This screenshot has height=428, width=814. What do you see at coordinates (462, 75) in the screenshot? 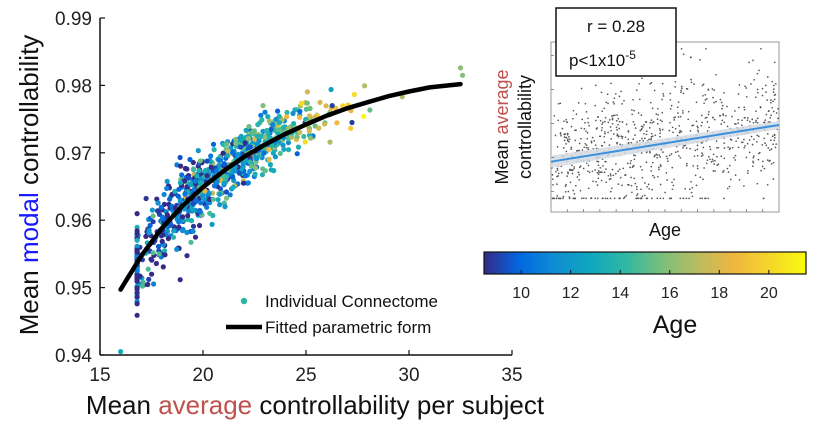
I see `connectome-point-outlier` at bounding box center [462, 75].